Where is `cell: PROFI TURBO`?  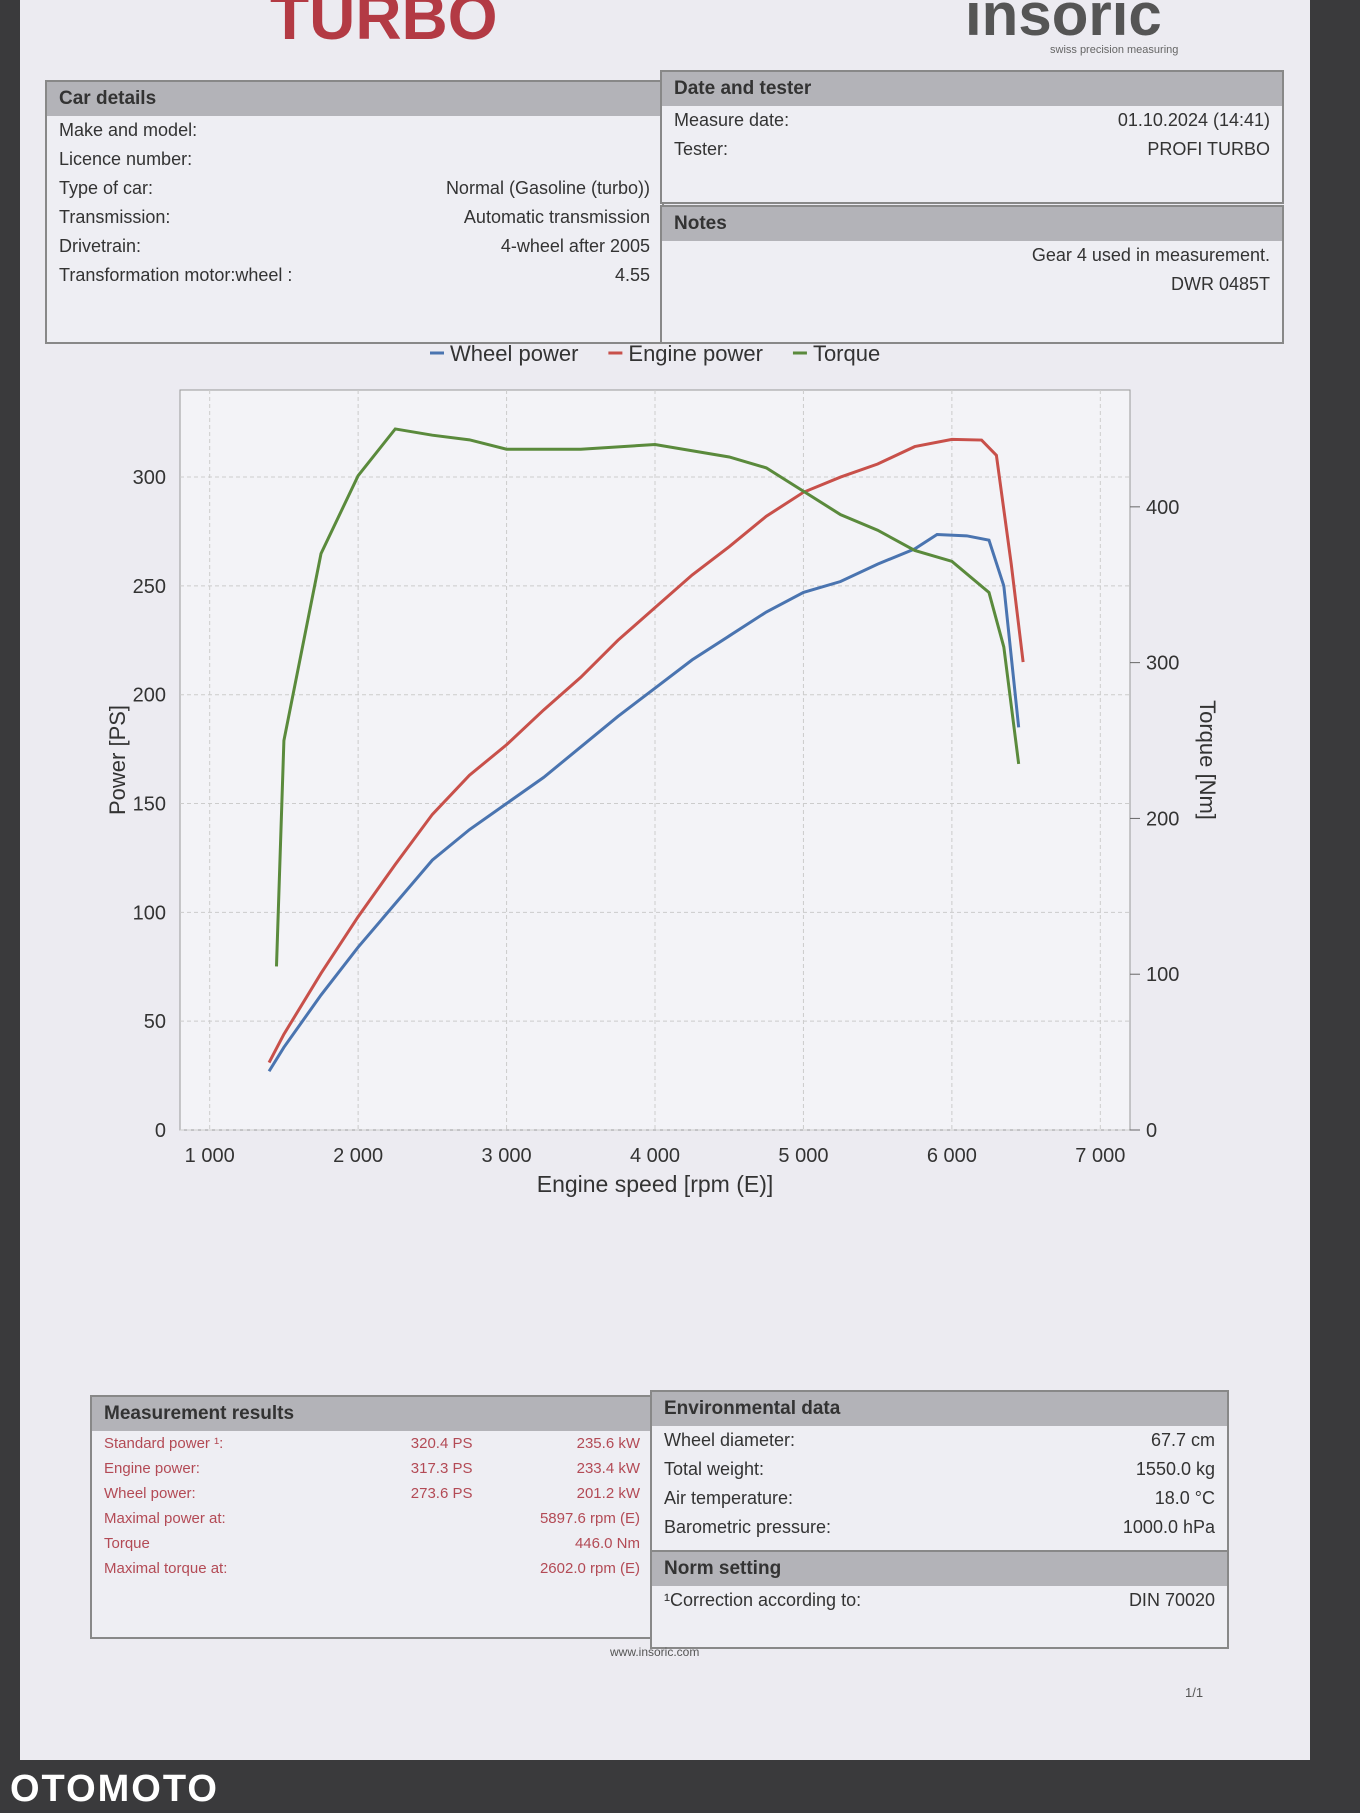 cell: PROFI TURBO is located at coordinates (1208, 149).